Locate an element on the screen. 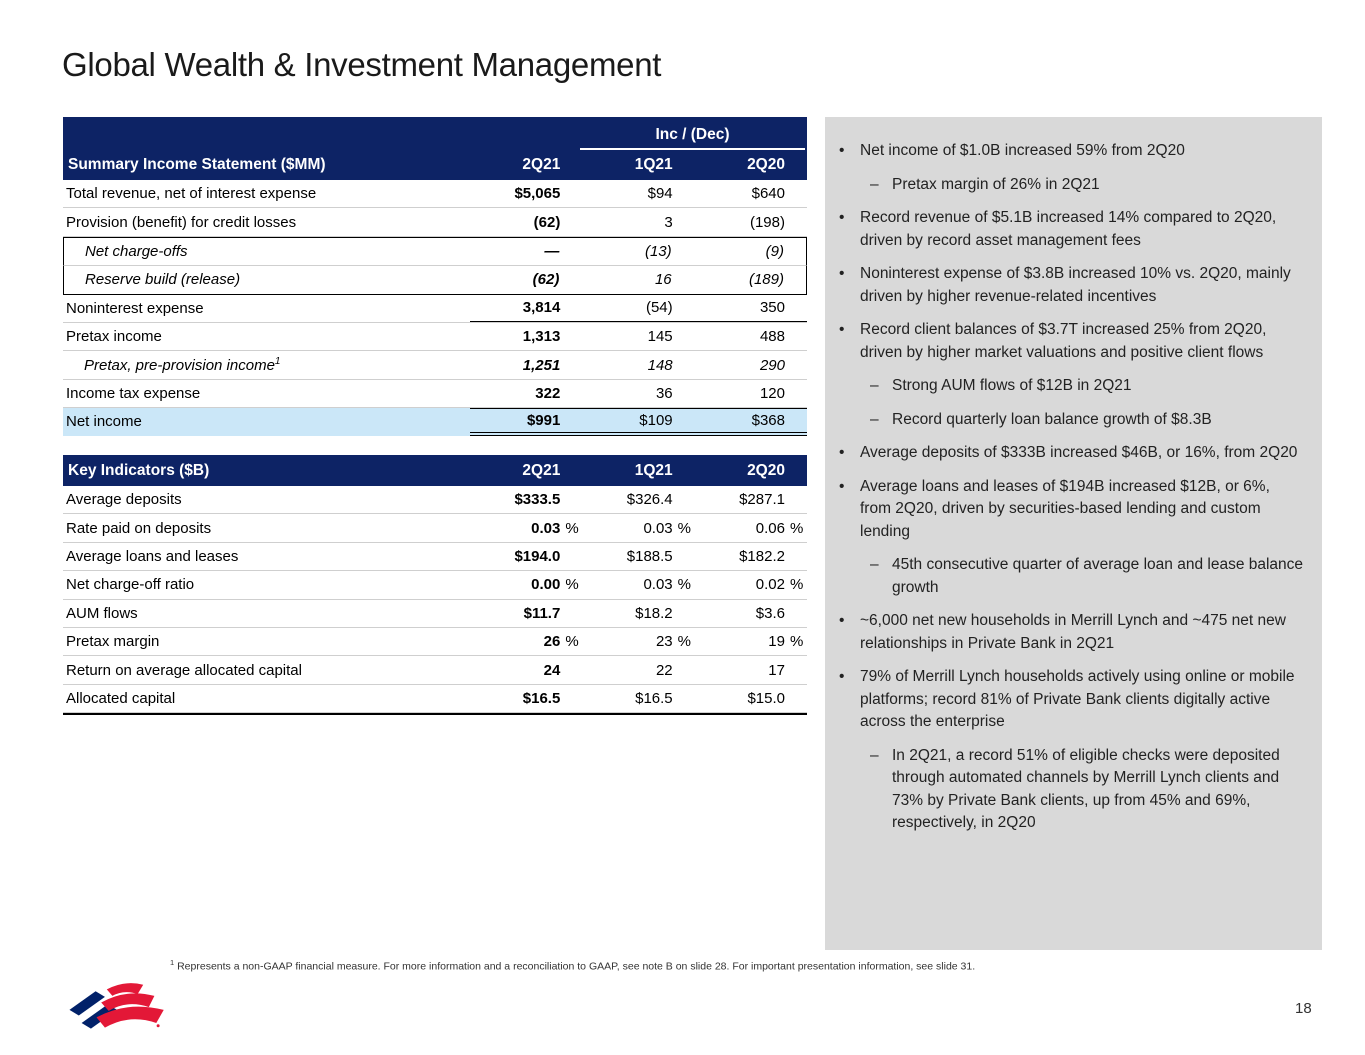 This screenshot has width=1365, height=1055. row-label: Noninterest expense is located at coordinates (135, 308).